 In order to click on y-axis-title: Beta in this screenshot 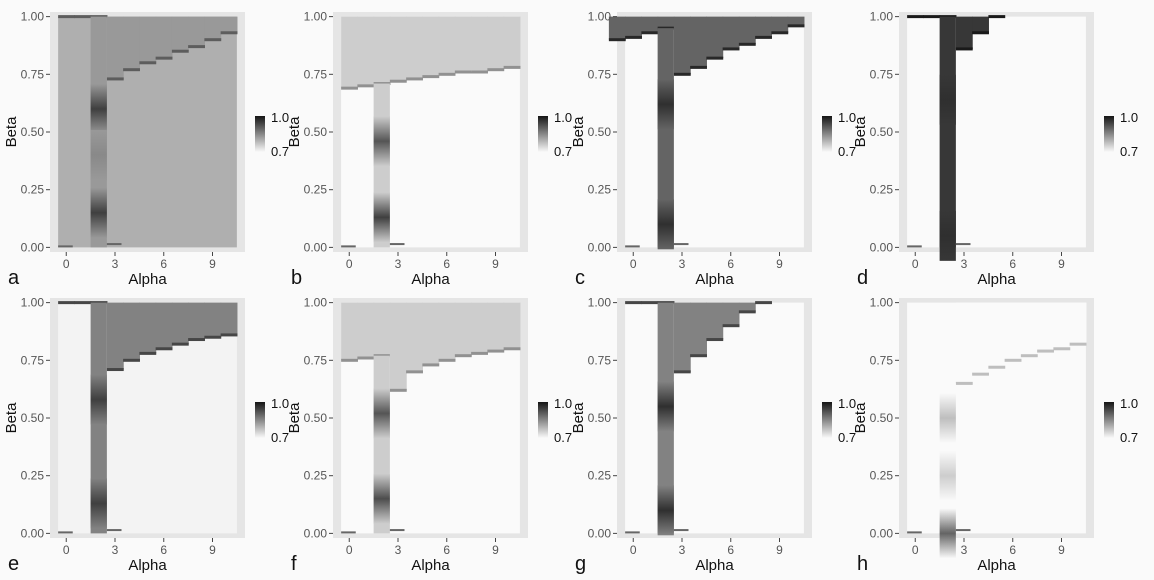, I will do `click(11, 418)`.